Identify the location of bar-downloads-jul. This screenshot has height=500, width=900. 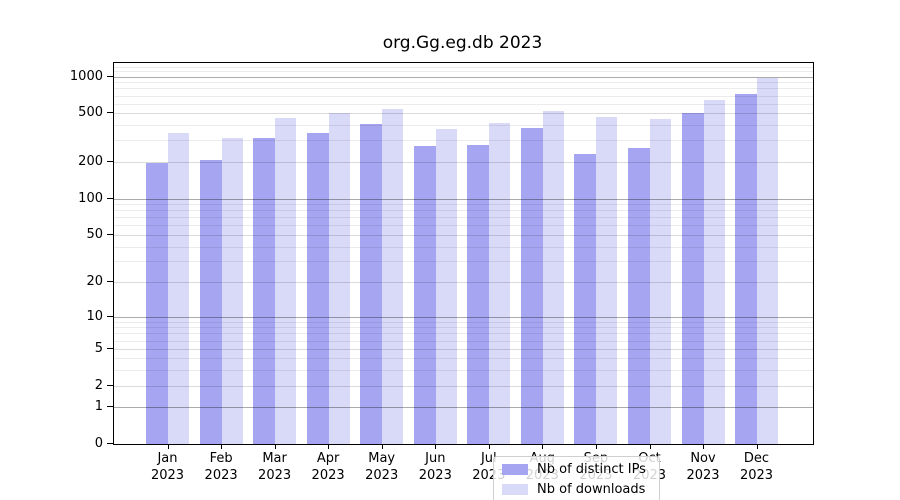
(500, 283).